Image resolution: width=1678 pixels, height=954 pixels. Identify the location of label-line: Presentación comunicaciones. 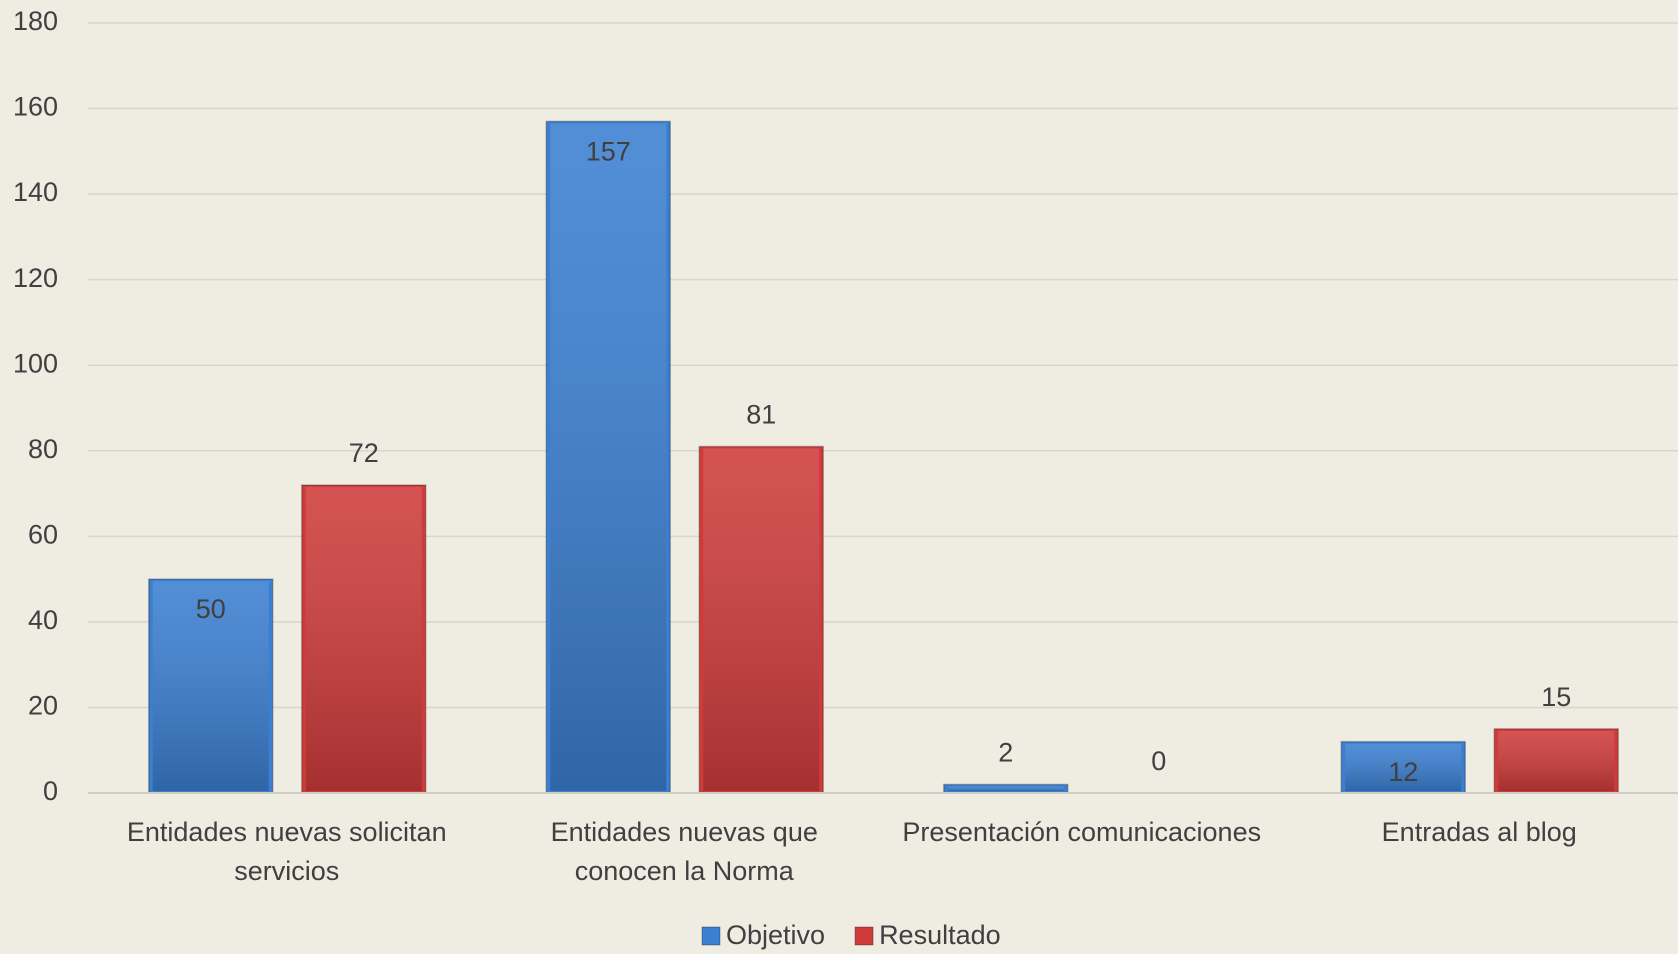
(1081, 832).